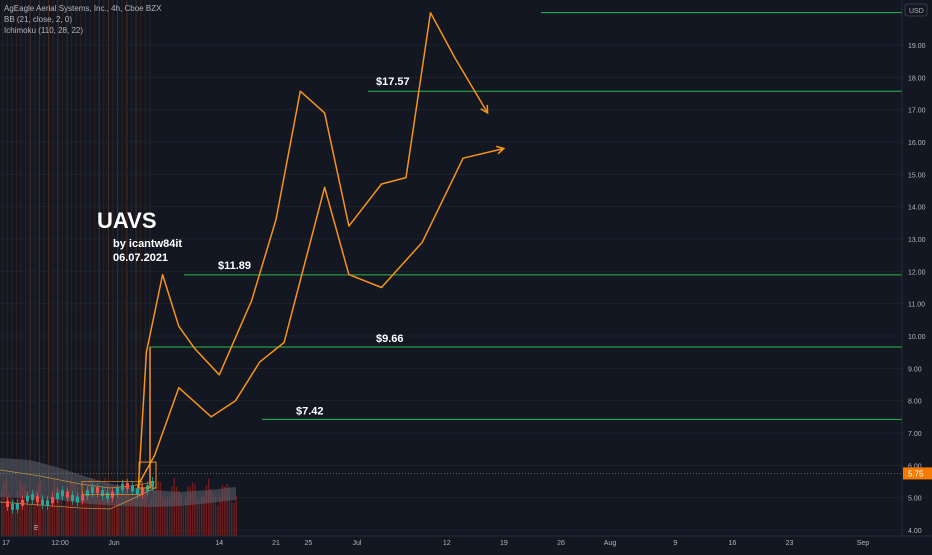  What do you see at coordinates (36, 528) in the screenshot?
I see `earnings-marker: E` at bounding box center [36, 528].